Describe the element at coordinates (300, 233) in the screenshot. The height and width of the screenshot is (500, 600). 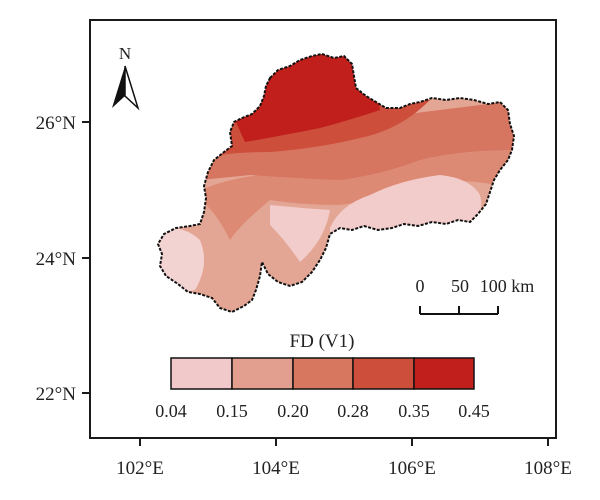
I see `fd-zone-015-mid` at that location.